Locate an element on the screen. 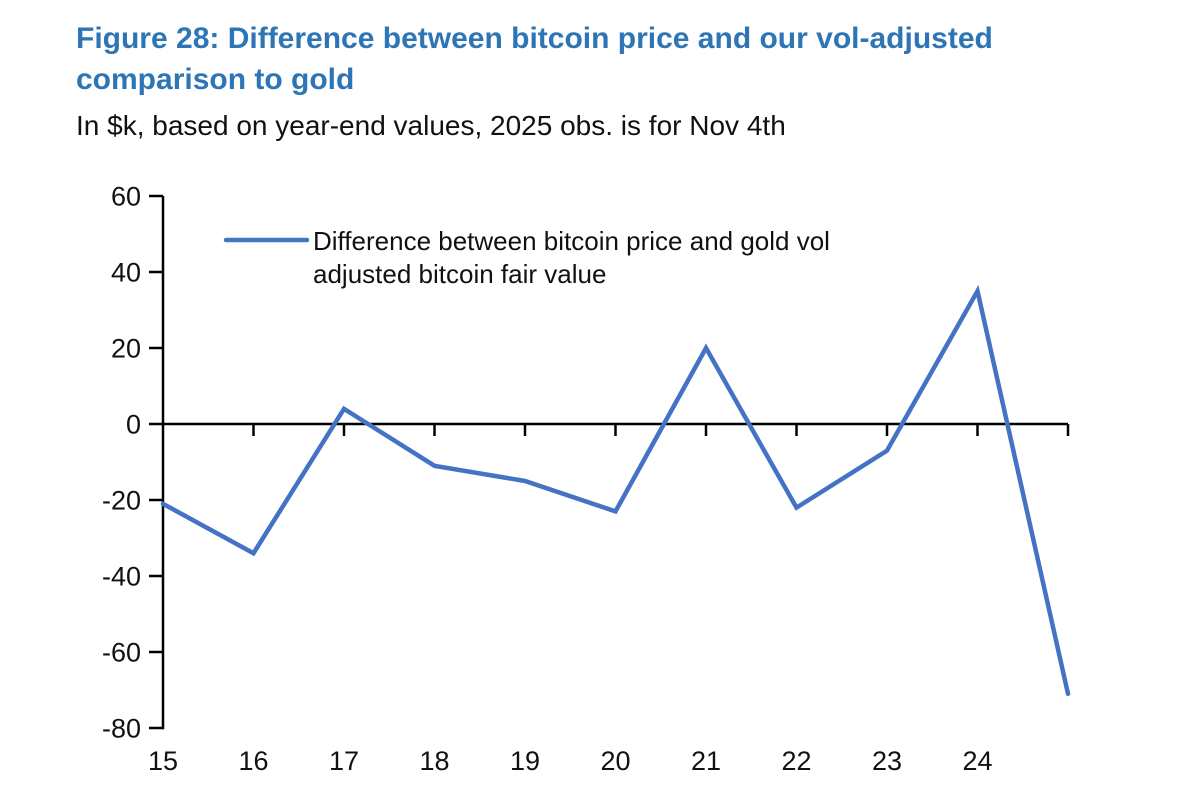 The height and width of the screenshot is (810, 1200). x-tick-label: 19 is located at coordinates (525, 761).